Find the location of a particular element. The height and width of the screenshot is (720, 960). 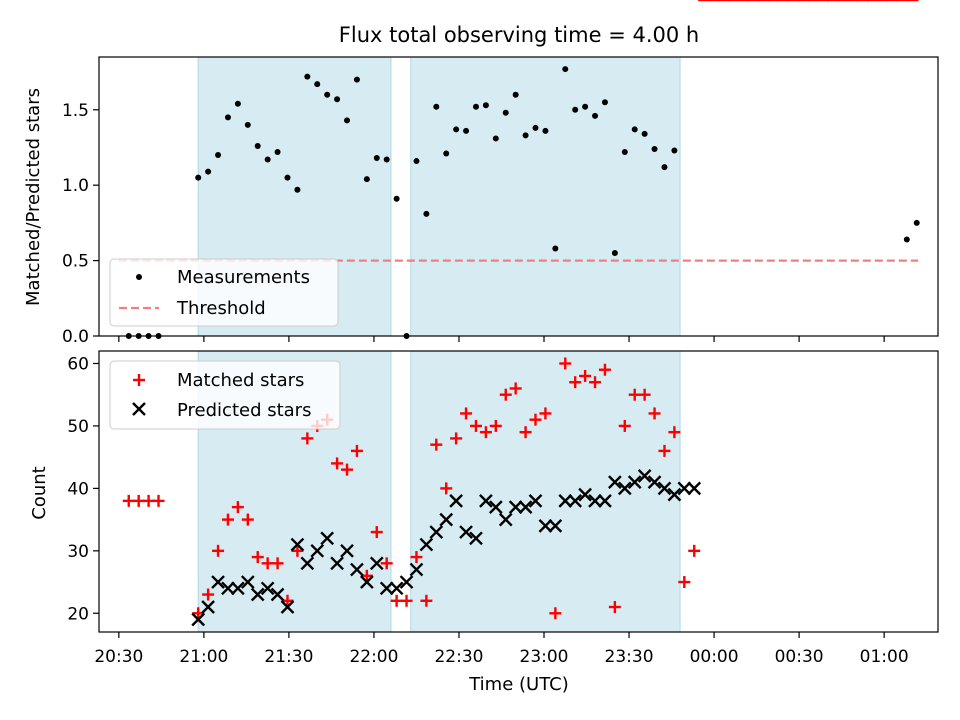

y-tick: 1.5 is located at coordinates (80, 111).